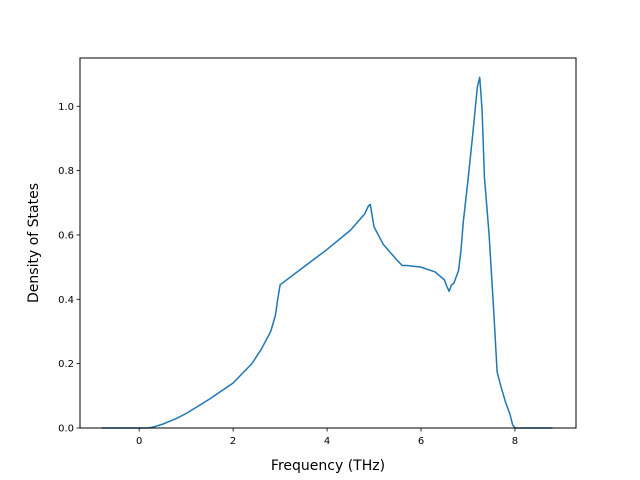 The image size is (640, 480). What do you see at coordinates (327, 441) in the screenshot?
I see `x-tick-label: 4` at bounding box center [327, 441].